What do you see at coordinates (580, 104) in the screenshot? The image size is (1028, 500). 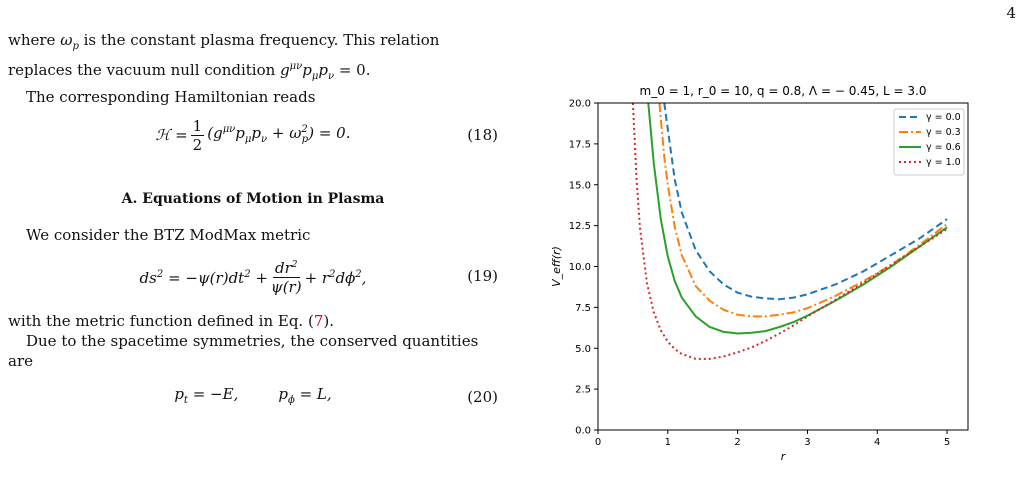 I see `y-tick-label: 20.0` at bounding box center [580, 104].